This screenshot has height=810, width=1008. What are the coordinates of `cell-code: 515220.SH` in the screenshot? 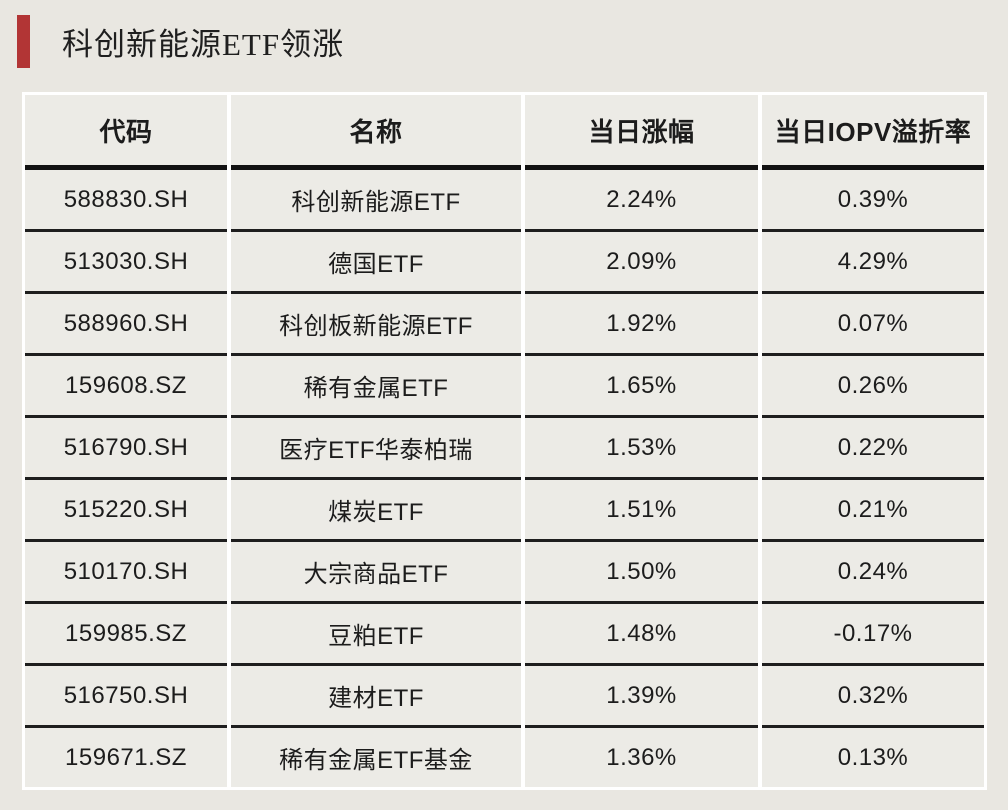 It's located at (126, 511).